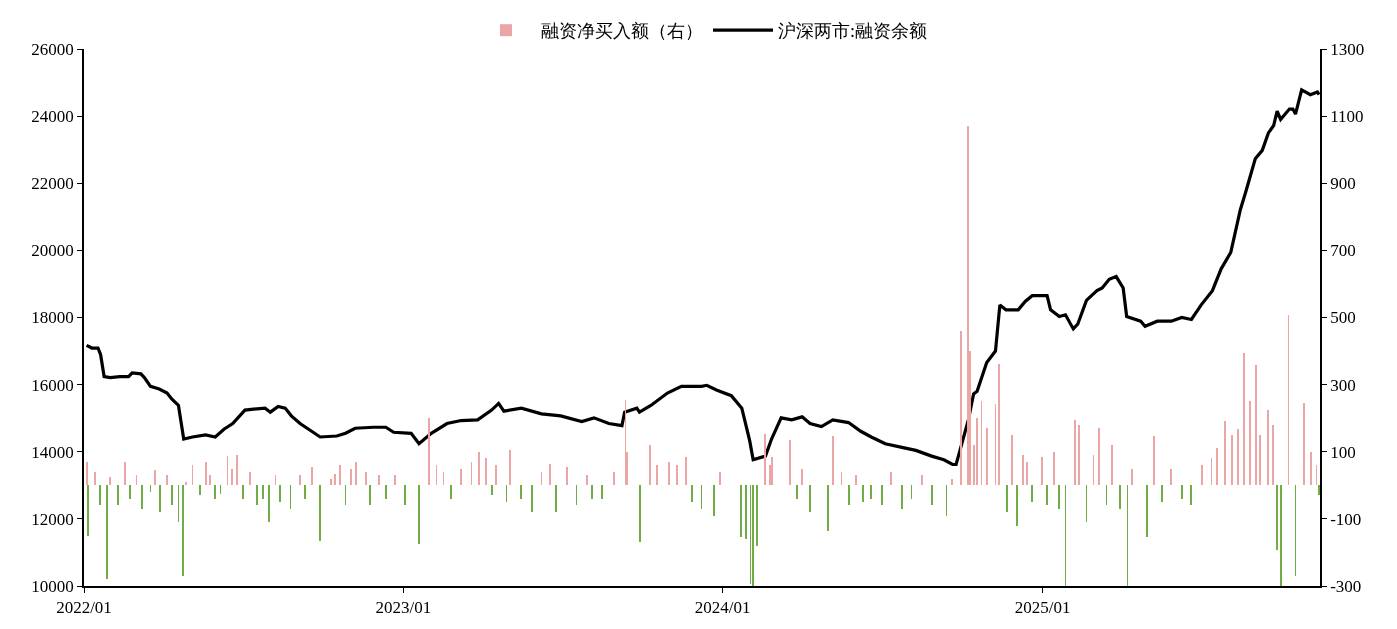 The height and width of the screenshot is (629, 1397). What do you see at coordinates (1343, 318) in the screenshot?
I see `y2-tick-label: 500` at bounding box center [1343, 318].